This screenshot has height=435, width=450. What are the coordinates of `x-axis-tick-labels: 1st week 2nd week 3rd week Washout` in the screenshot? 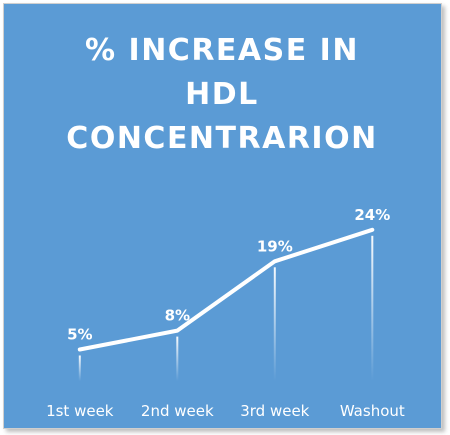 It's located at (225, 411).